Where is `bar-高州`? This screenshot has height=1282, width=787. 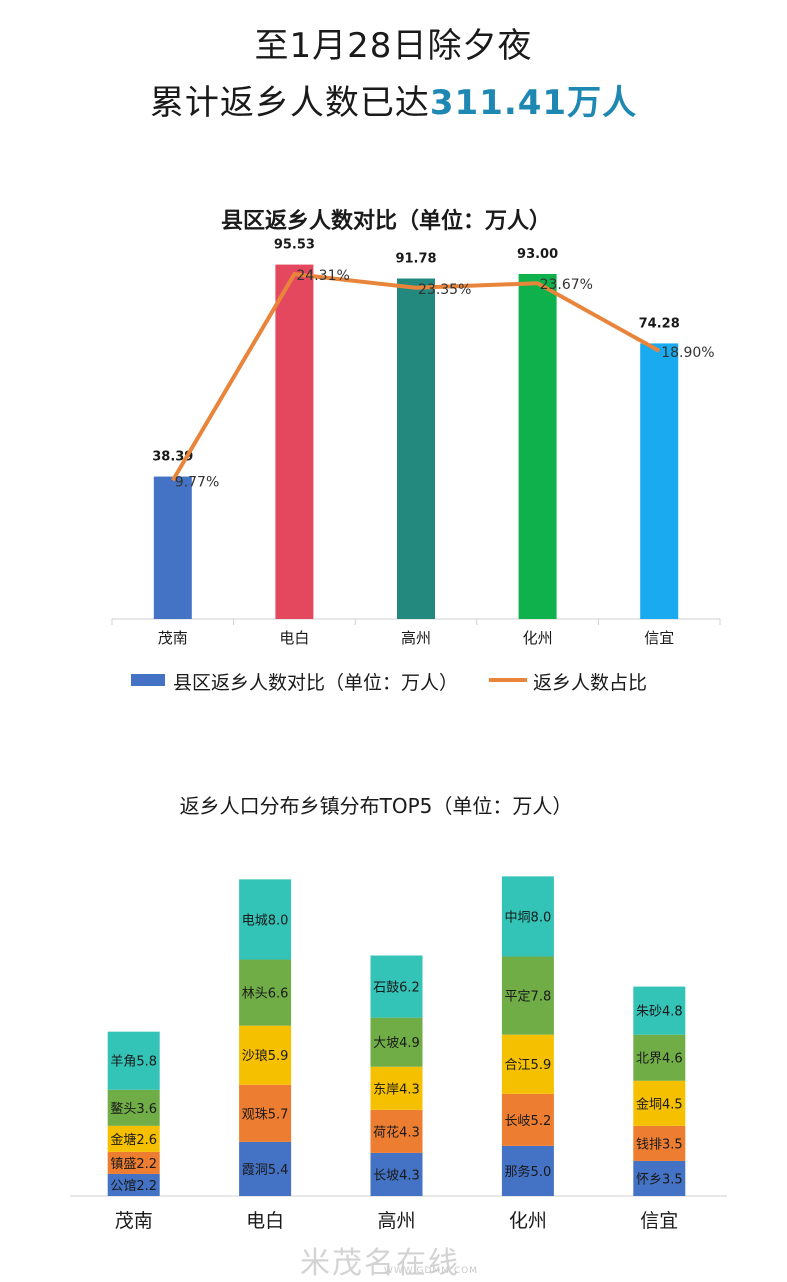 bar-高州 is located at coordinates (416, 448).